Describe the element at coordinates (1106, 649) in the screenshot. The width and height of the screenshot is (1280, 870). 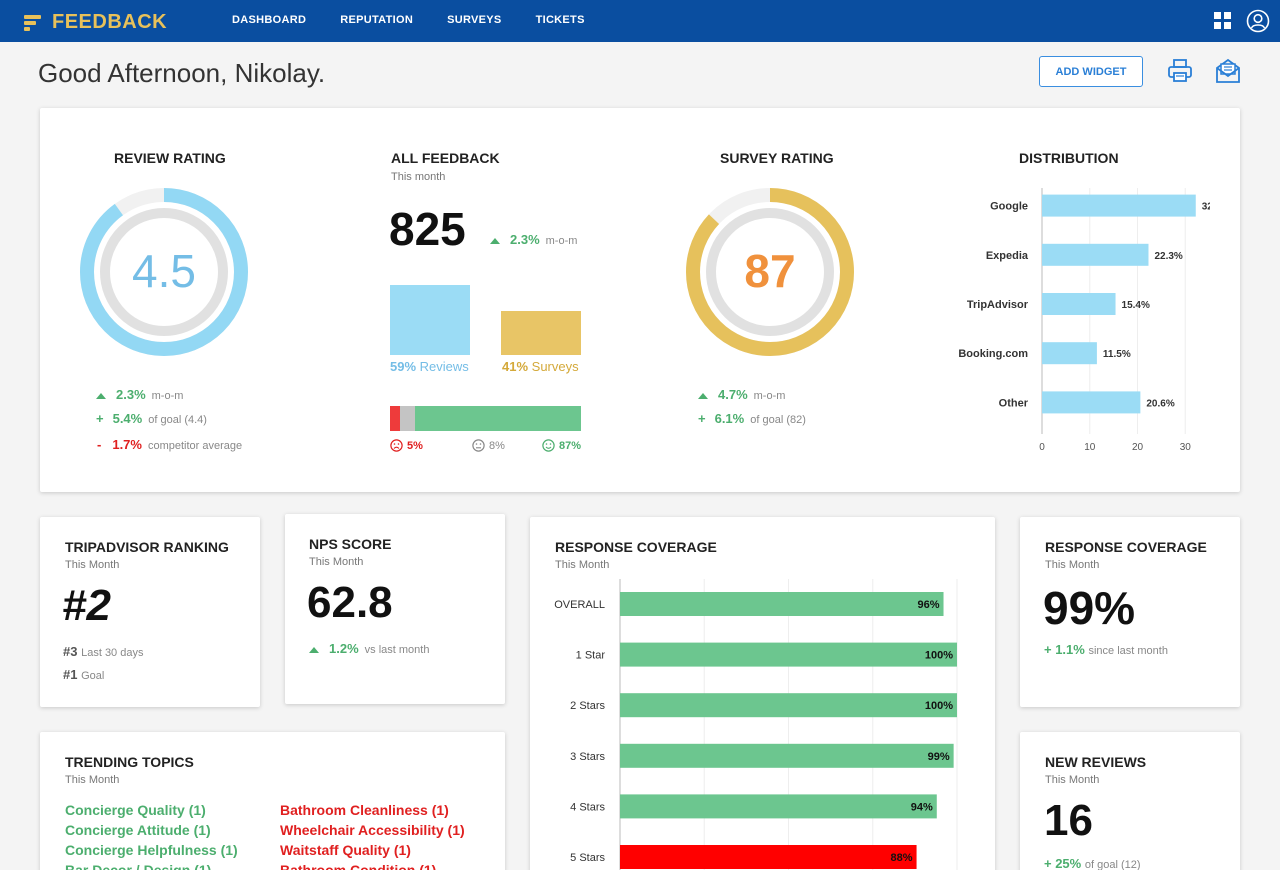
I see `response-coverage-change: + 1.1% since last month` at that location.